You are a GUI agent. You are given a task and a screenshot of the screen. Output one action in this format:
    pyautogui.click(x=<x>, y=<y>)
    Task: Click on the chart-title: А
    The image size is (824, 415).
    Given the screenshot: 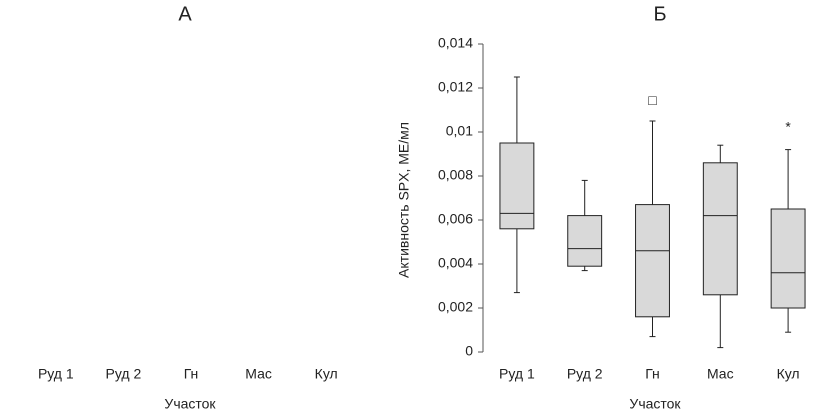 What is the action you would take?
    pyautogui.click(x=185, y=14)
    